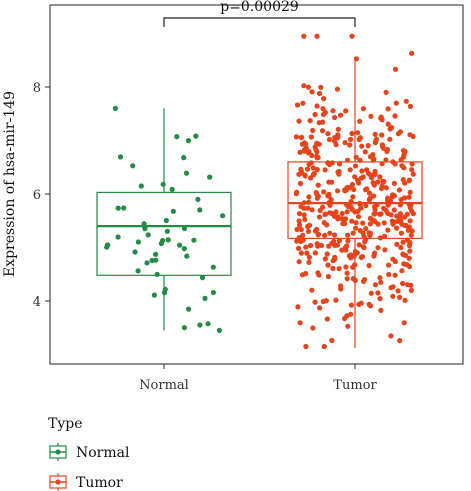 The image size is (471, 491). I want to click on x-tick-label-tumor: Tumor, so click(355, 385).